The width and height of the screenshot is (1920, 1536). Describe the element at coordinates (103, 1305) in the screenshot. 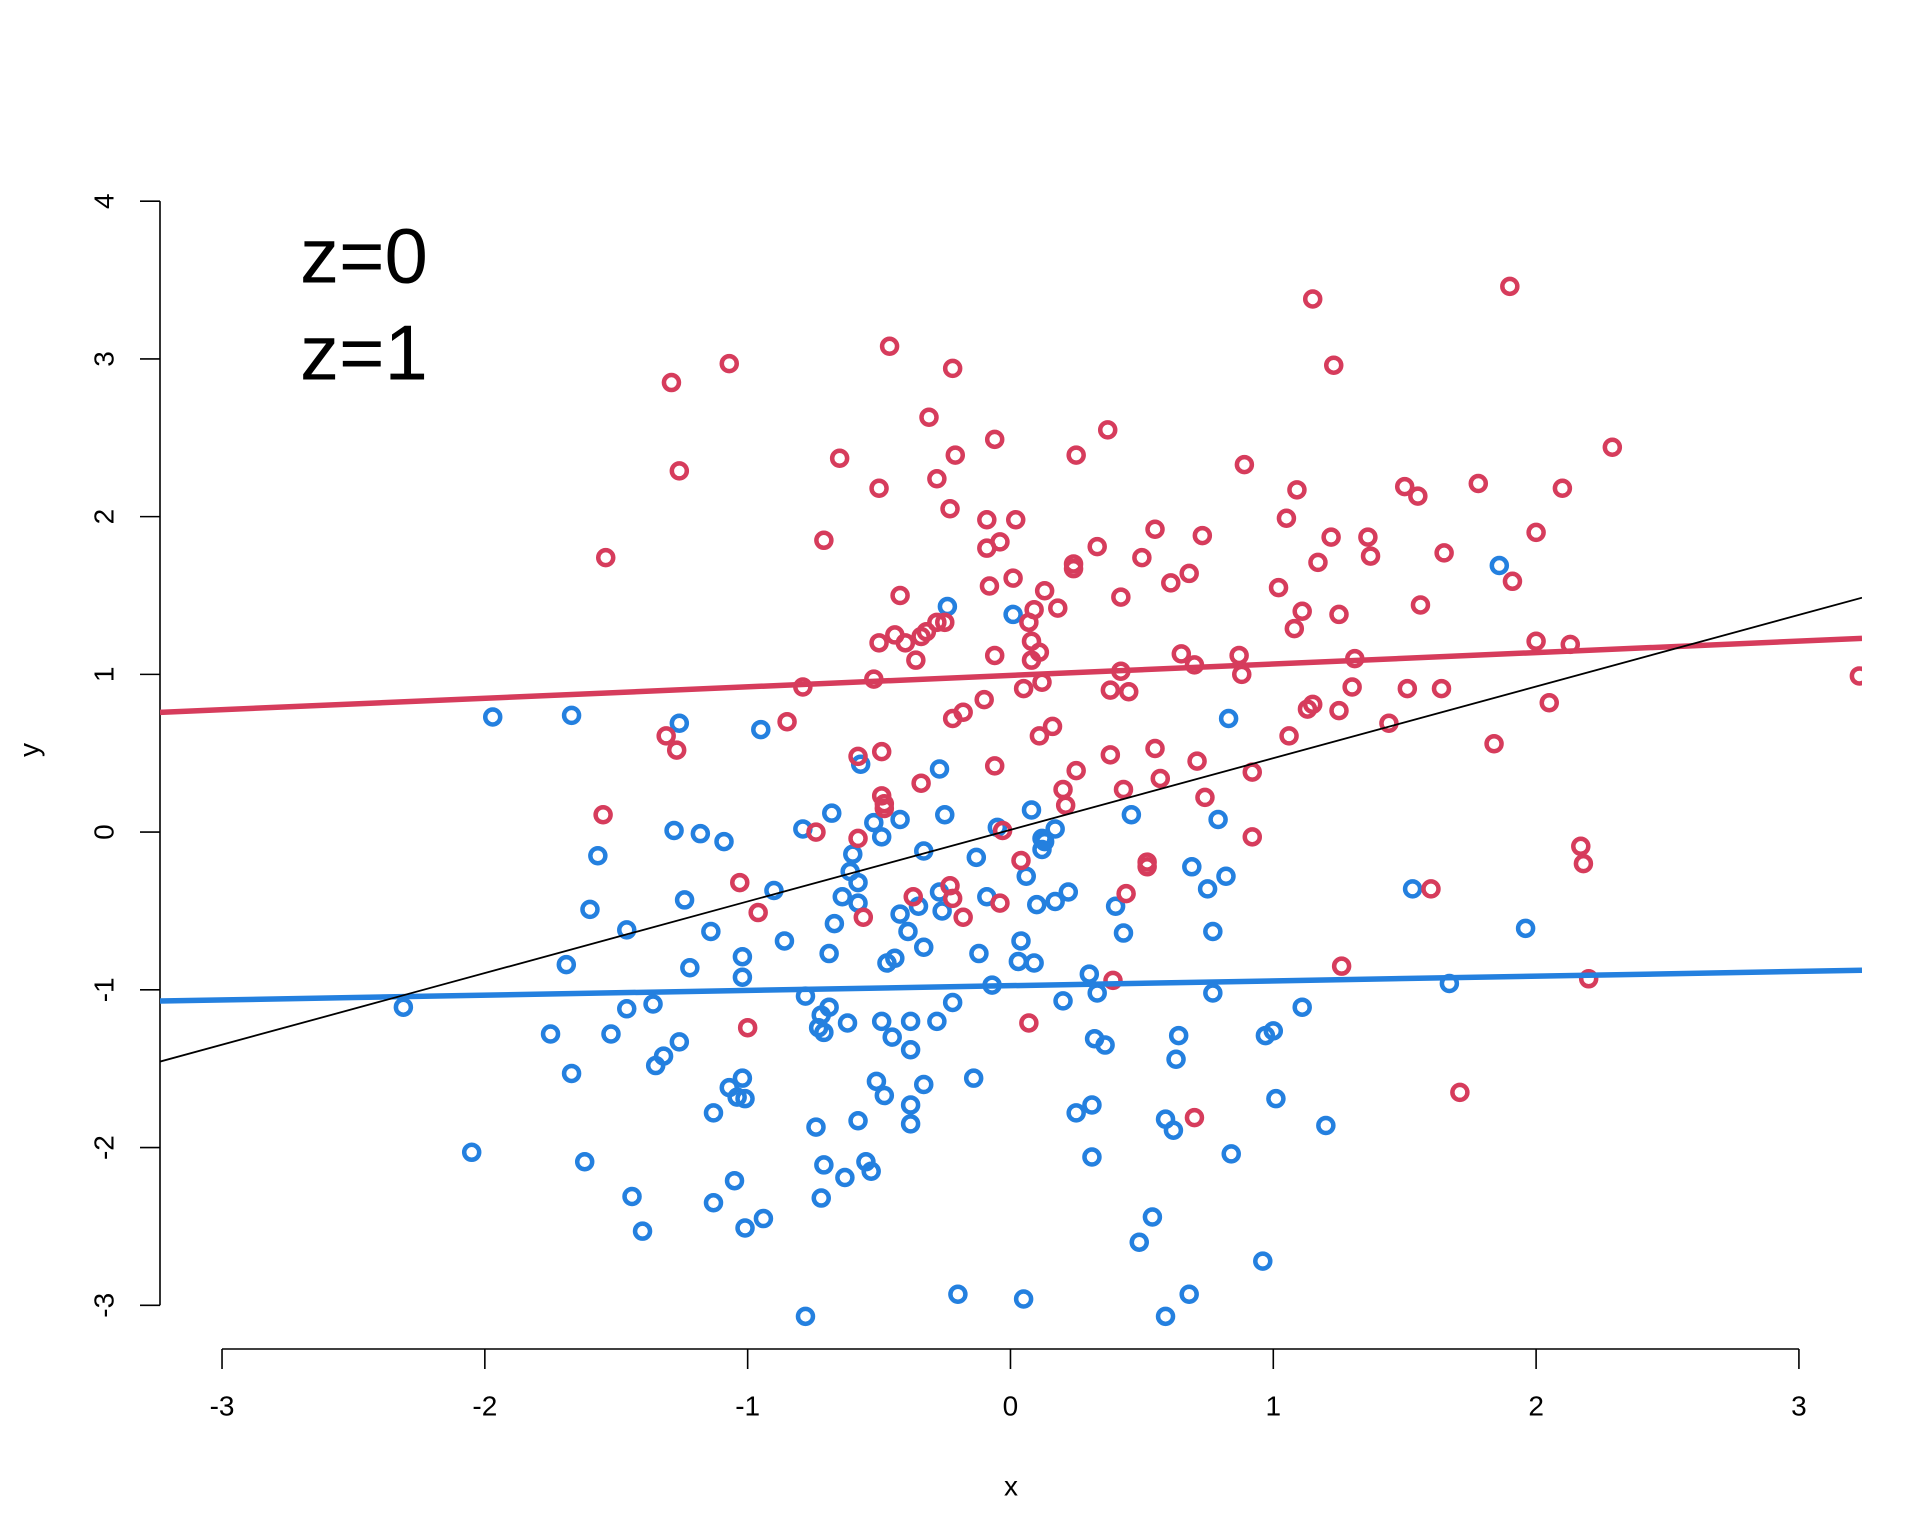

I see `y-tick-label: -3` at that location.